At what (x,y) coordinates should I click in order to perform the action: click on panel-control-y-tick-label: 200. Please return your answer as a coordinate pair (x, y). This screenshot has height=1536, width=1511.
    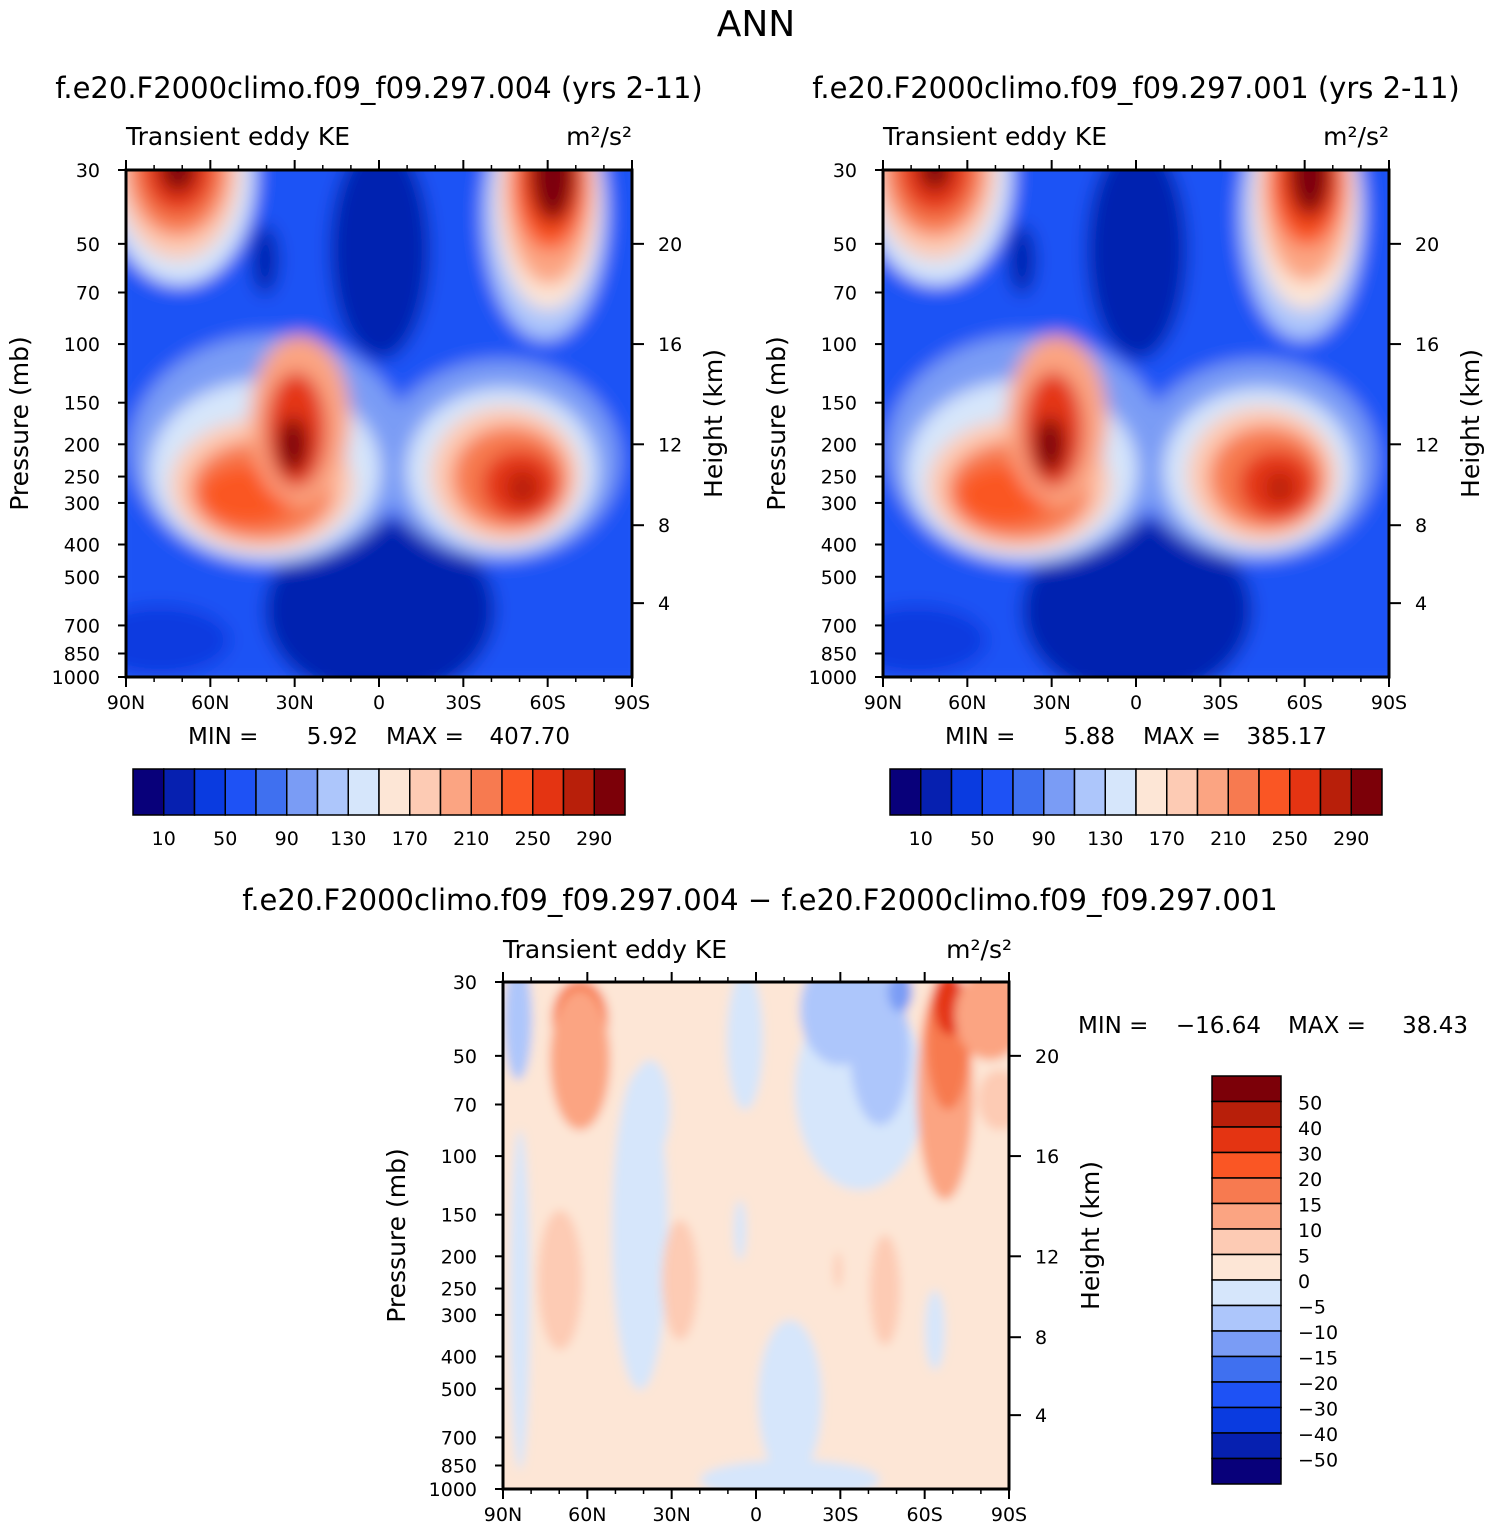
    Looking at the image, I should click on (839, 445).